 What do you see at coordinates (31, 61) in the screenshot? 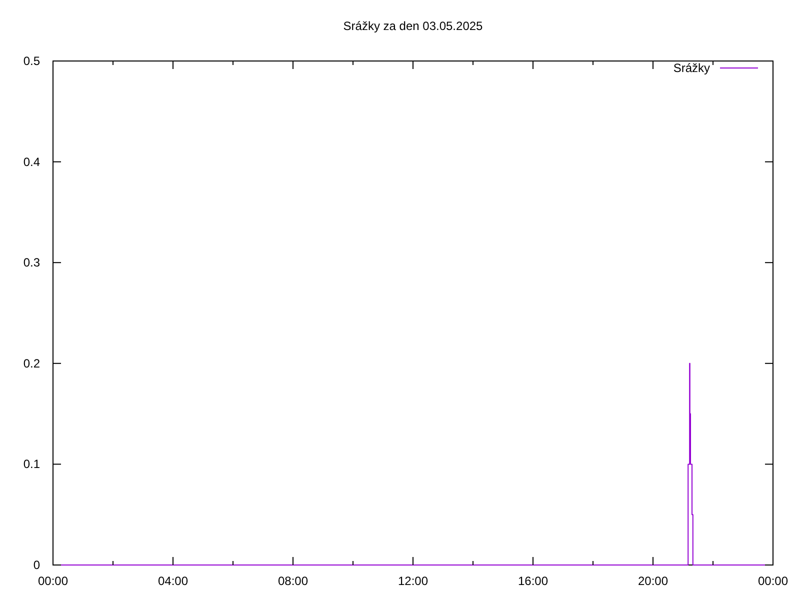
I see `y-tick-label: 0.5` at bounding box center [31, 61].